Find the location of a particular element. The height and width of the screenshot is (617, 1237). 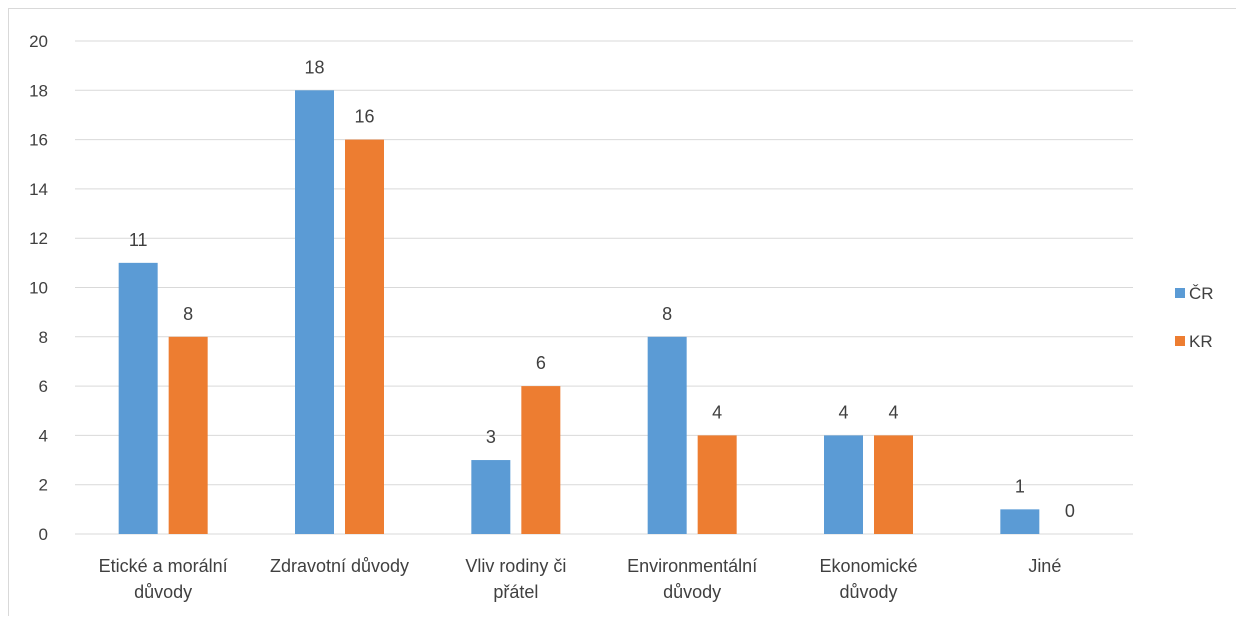

data-label: 1 is located at coordinates (1020, 486).